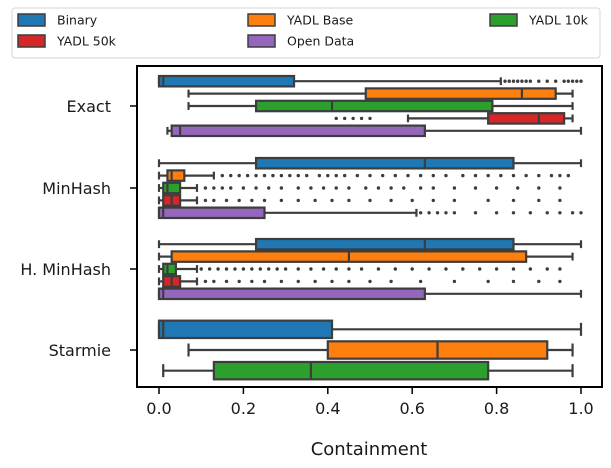 This screenshot has height=468, width=611. What do you see at coordinates (380, 106) in the screenshot?
I see `box-exact-yadl-10k` at bounding box center [380, 106].